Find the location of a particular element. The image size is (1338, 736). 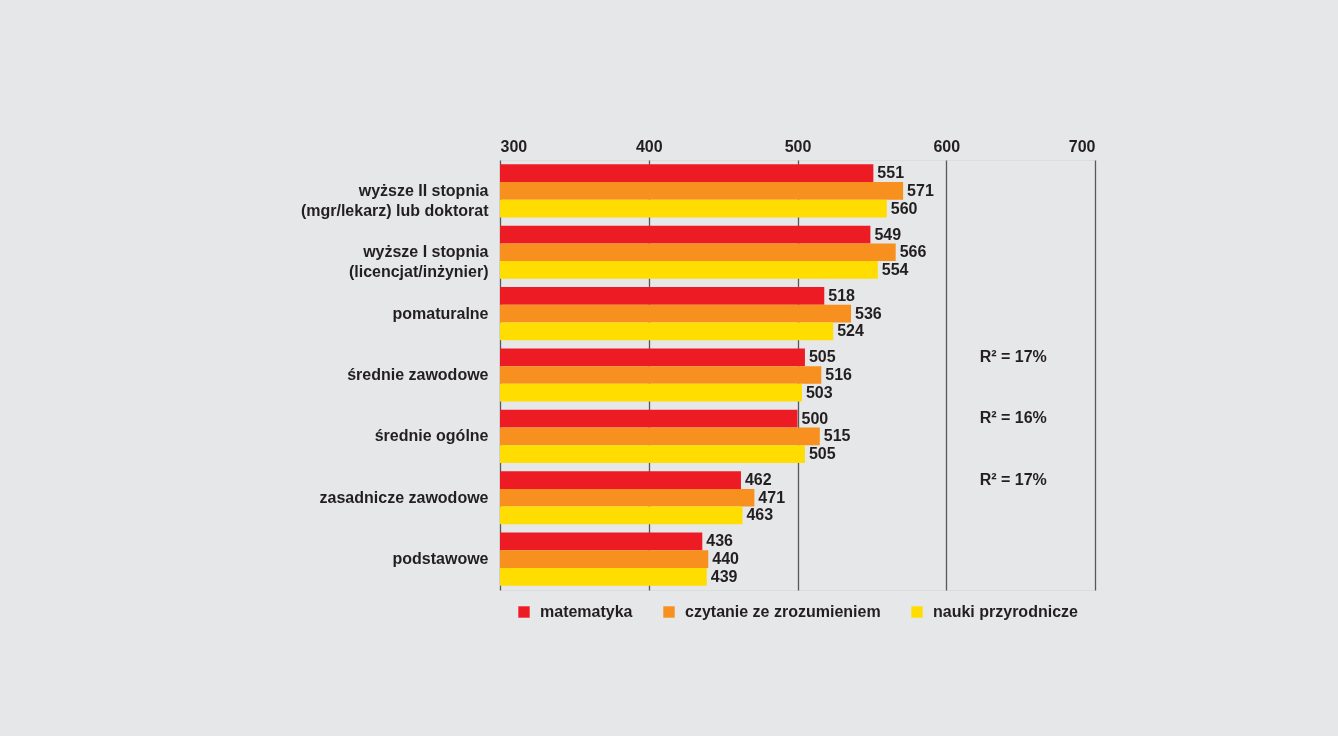

y-tick-label: pomaturalne is located at coordinates (440, 313).